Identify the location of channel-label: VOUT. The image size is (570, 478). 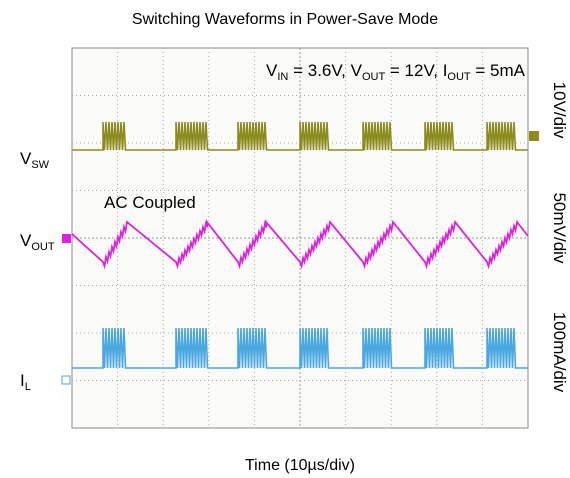
(37, 242).